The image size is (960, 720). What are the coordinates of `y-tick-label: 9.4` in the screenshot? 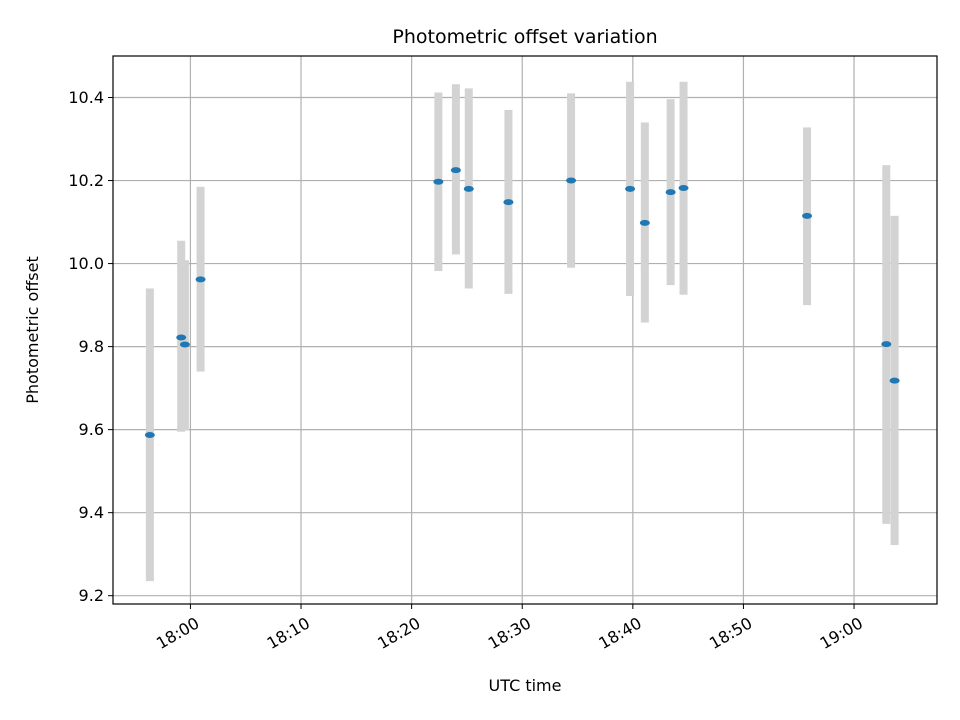 It's located at (91, 512).